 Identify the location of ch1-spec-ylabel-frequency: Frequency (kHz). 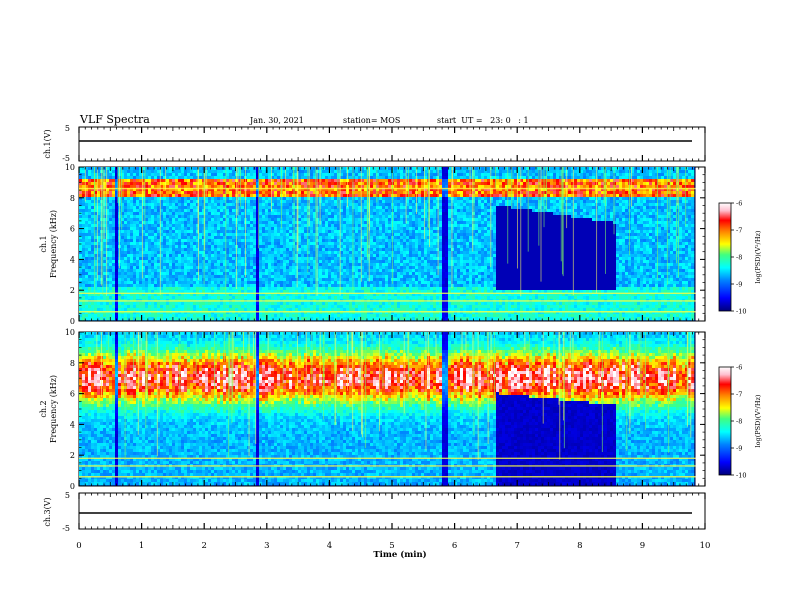
(53, 244).